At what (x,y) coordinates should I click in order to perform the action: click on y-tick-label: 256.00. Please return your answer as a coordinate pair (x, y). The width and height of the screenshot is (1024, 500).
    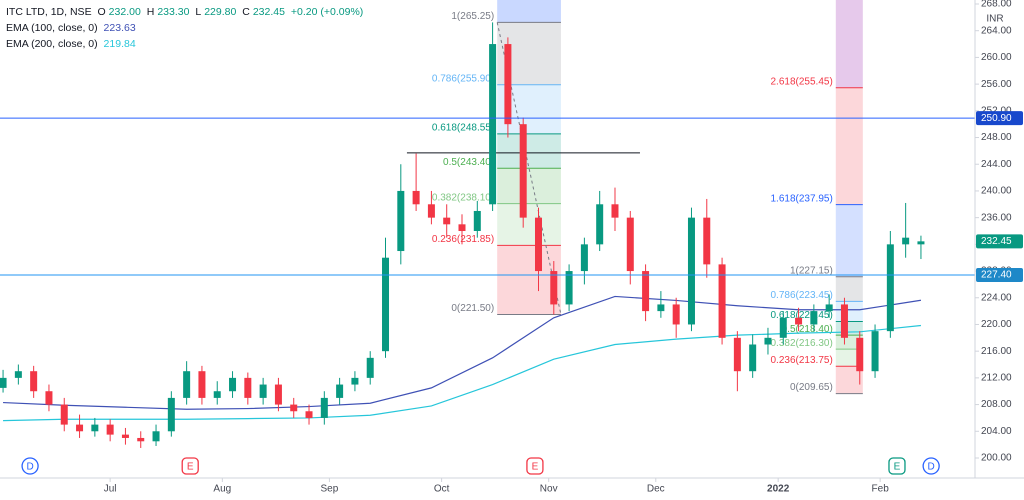
    Looking at the image, I should click on (996, 84).